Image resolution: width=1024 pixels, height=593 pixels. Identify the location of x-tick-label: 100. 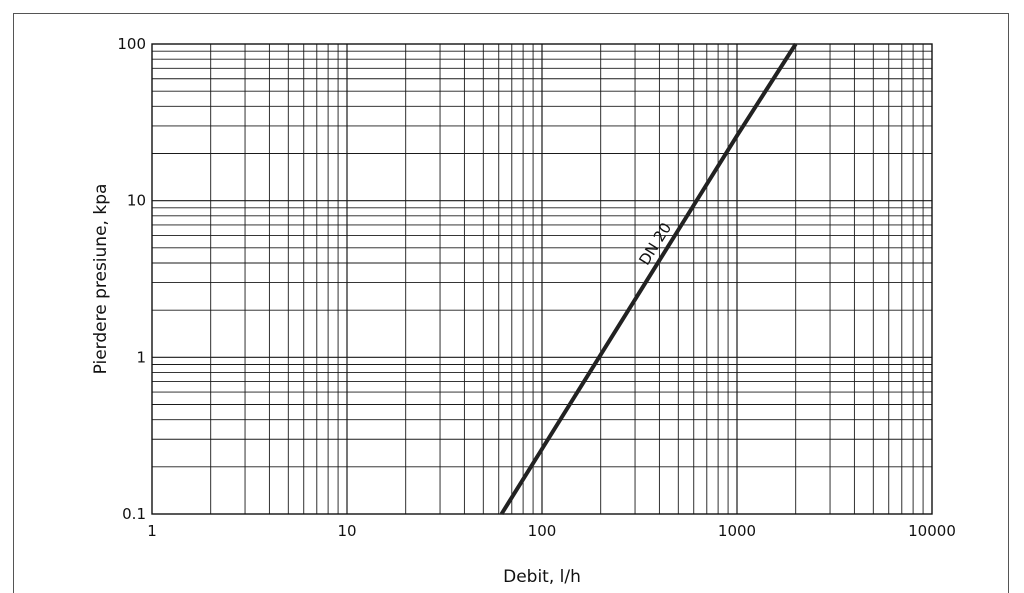
(542, 531).